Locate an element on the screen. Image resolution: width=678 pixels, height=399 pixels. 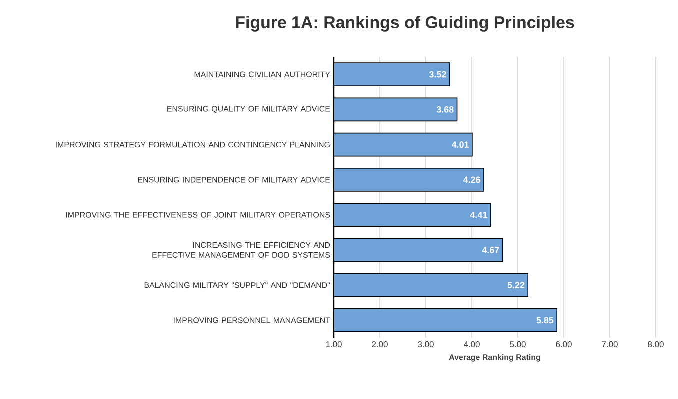
x-tick-label: 8.00 is located at coordinates (656, 345).